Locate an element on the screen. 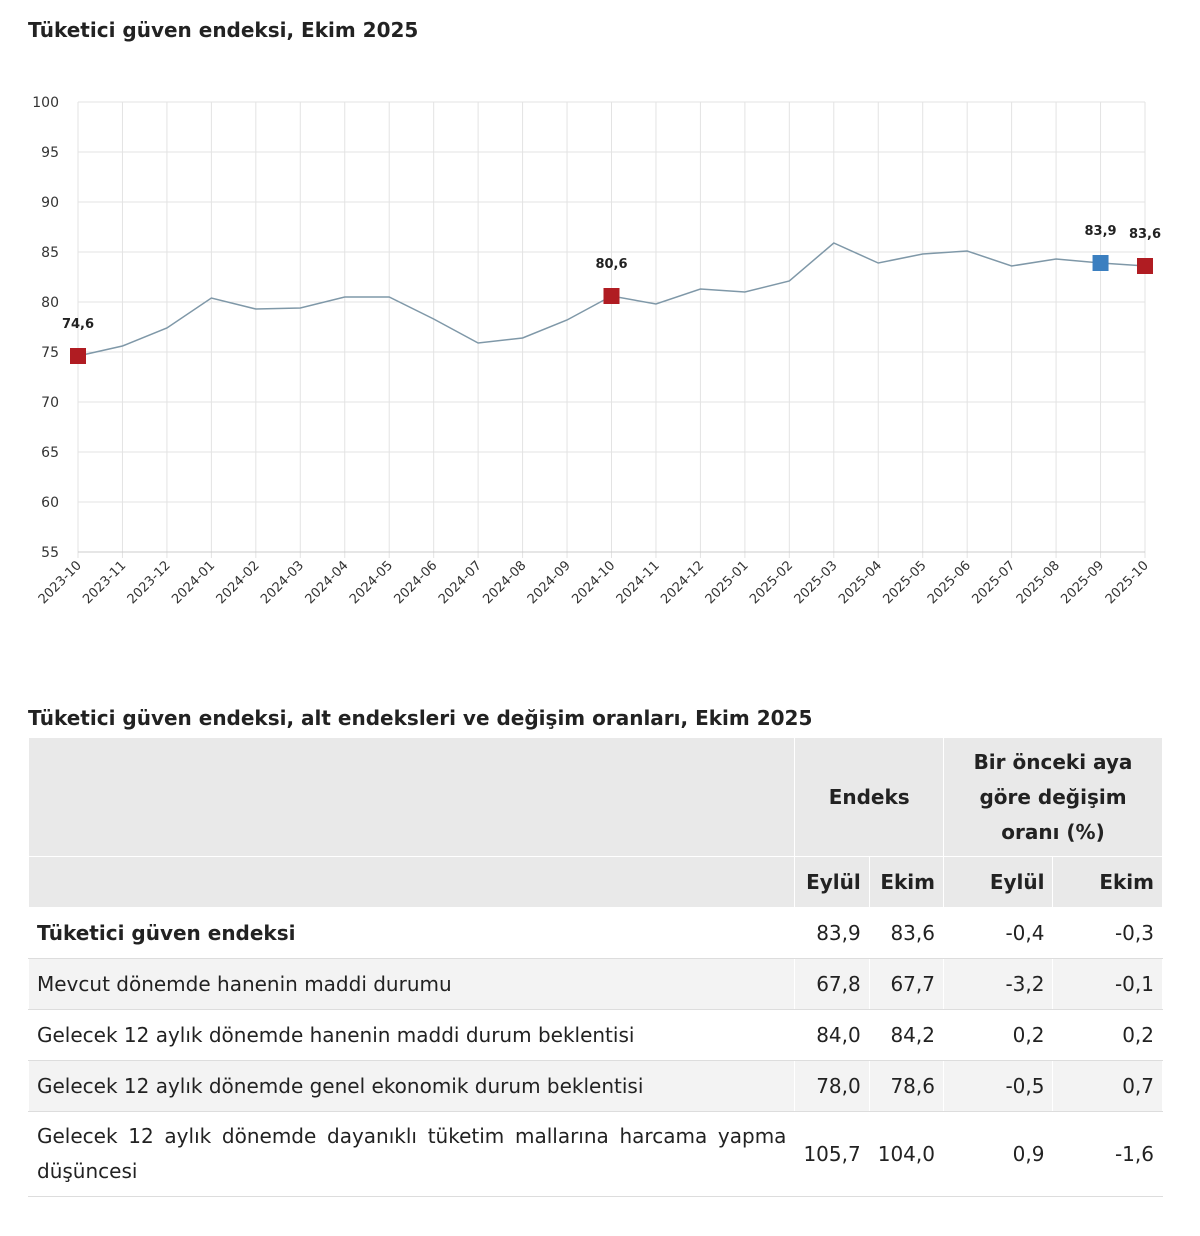  row-value: 104,0 is located at coordinates (906, 1154).